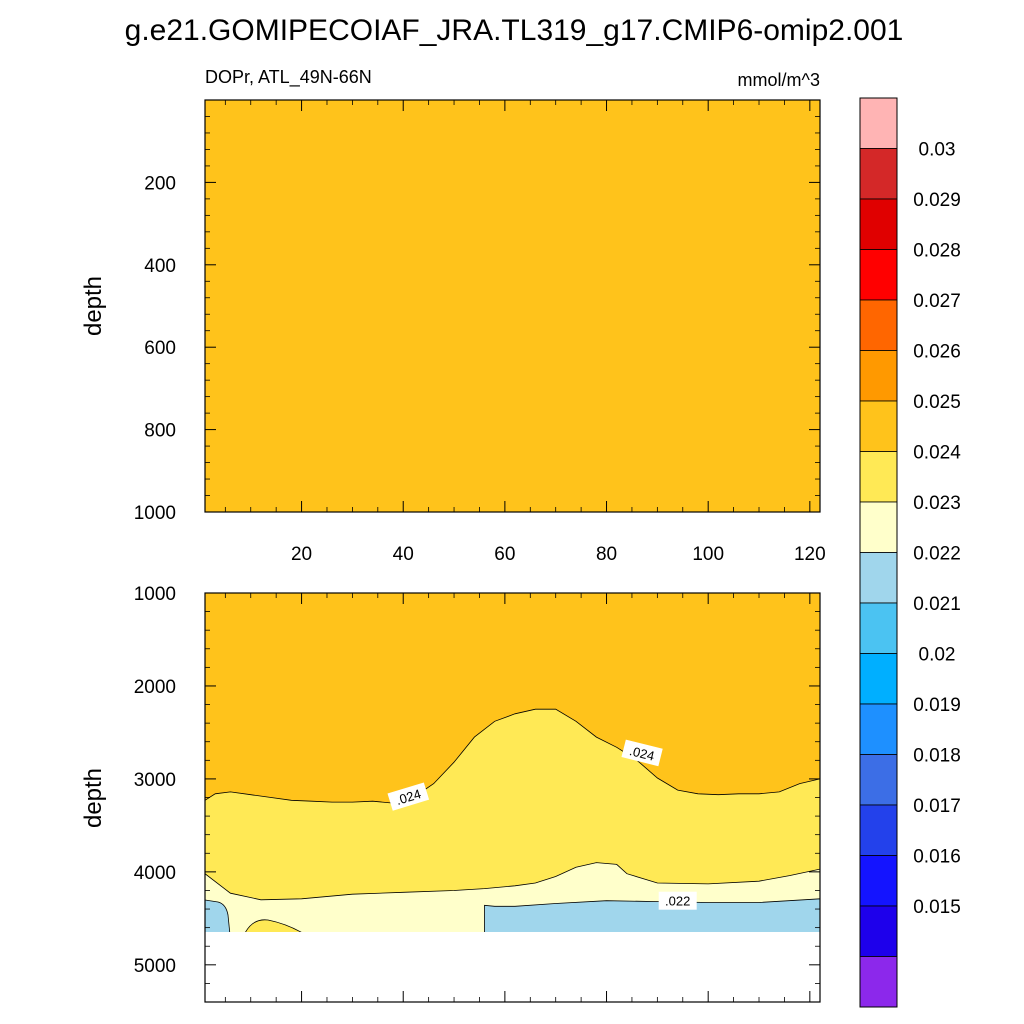 This screenshot has width=1024, height=1024. What do you see at coordinates (708, 554) in the screenshot?
I see `x-tick-label: 100` at bounding box center [708, 554].